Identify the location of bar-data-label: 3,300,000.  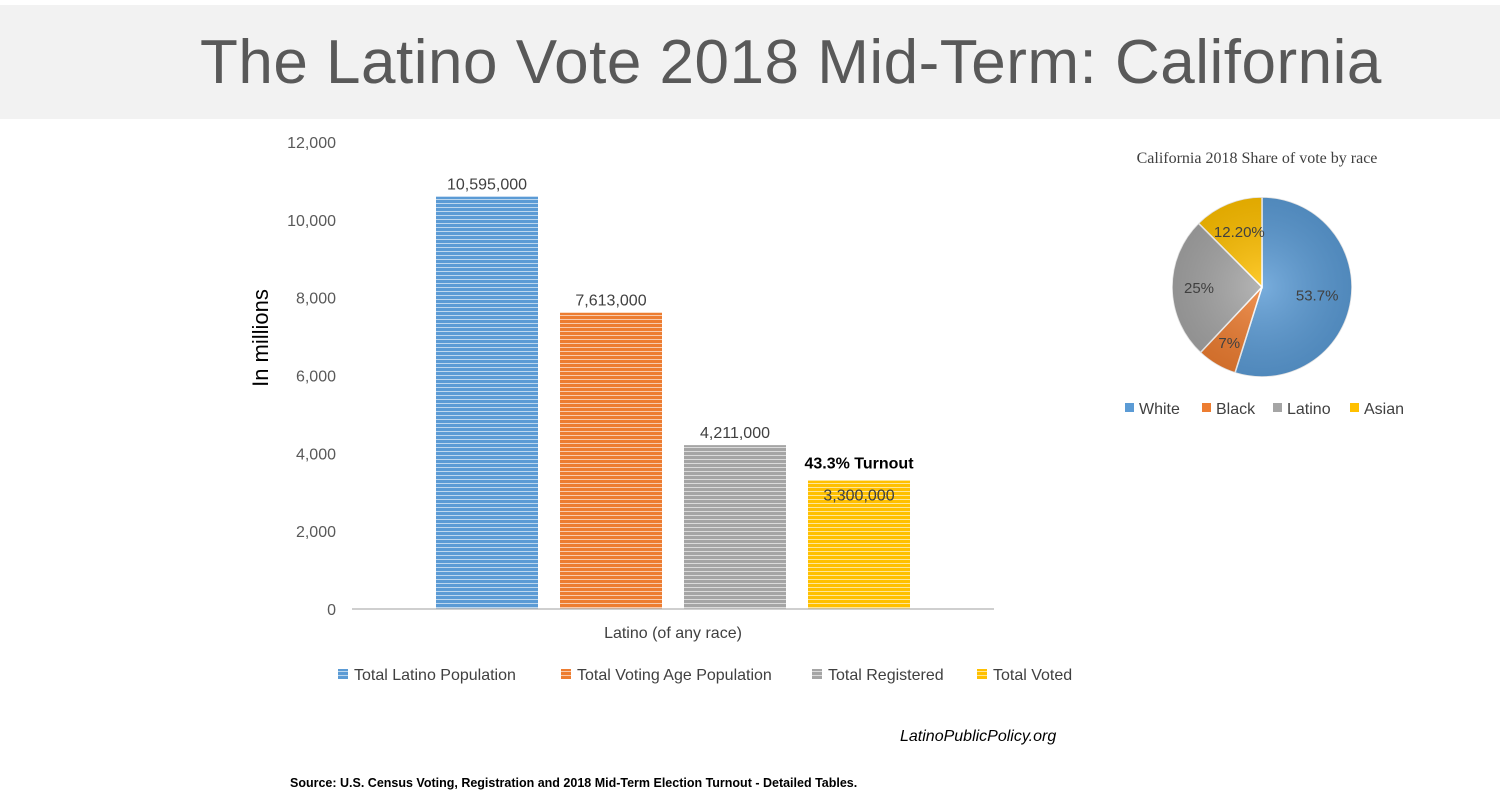
(858, 496).